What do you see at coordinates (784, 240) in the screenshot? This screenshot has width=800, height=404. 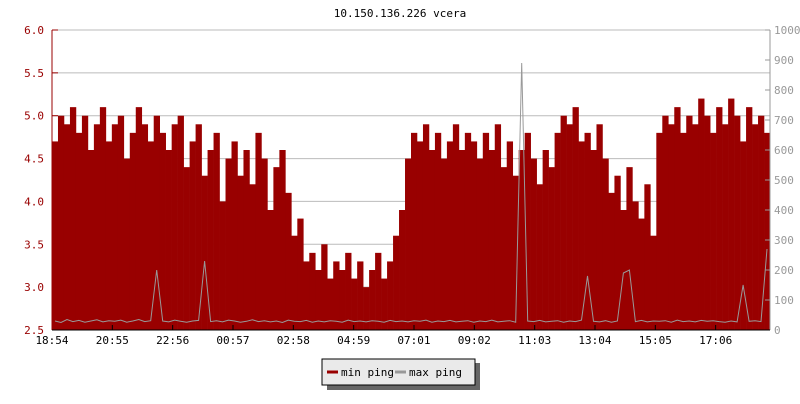 I see `y-right-tick-label: 300` at bounding box center [784, 240].